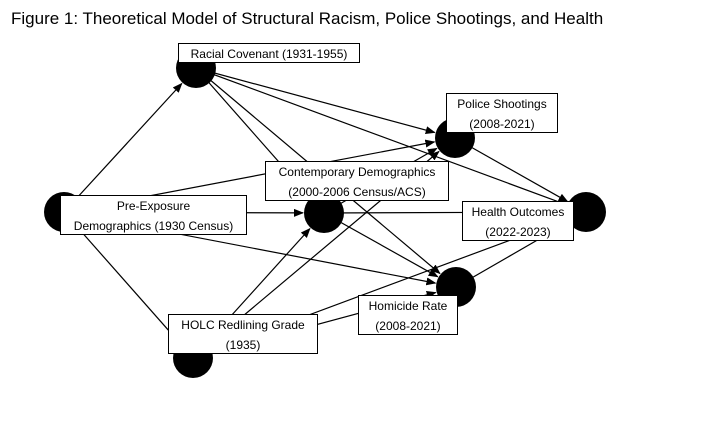 This screenshot has height=432, width=711. Describe the element at coordinates (408, 315) in the screenshot. I see `node-label-homicide-rate: Homicide Rate (2008-2021)` at that location.